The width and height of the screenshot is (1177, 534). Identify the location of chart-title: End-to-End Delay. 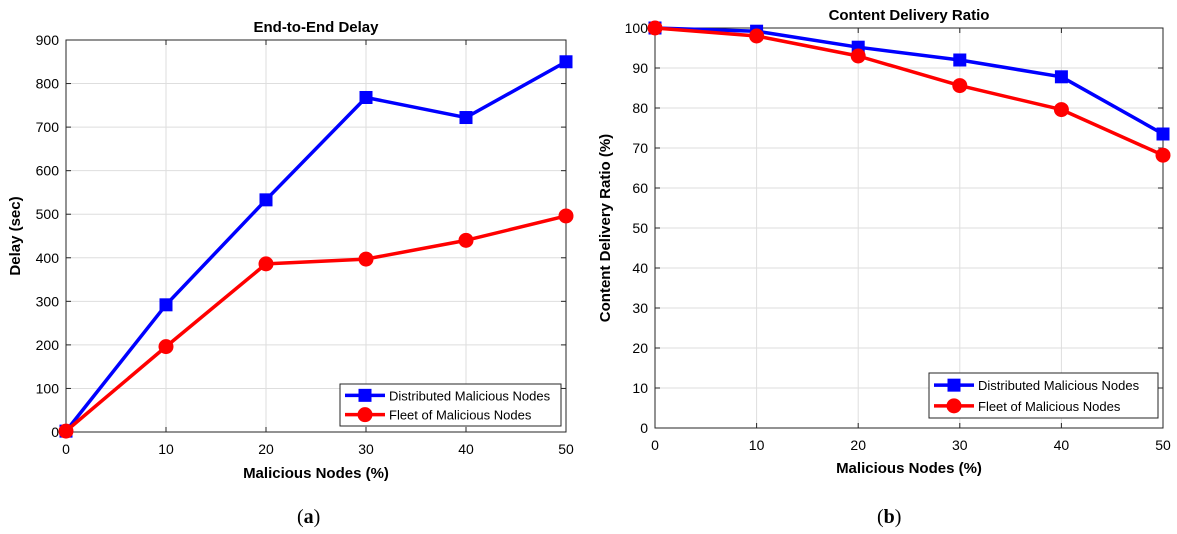
(316, 27).